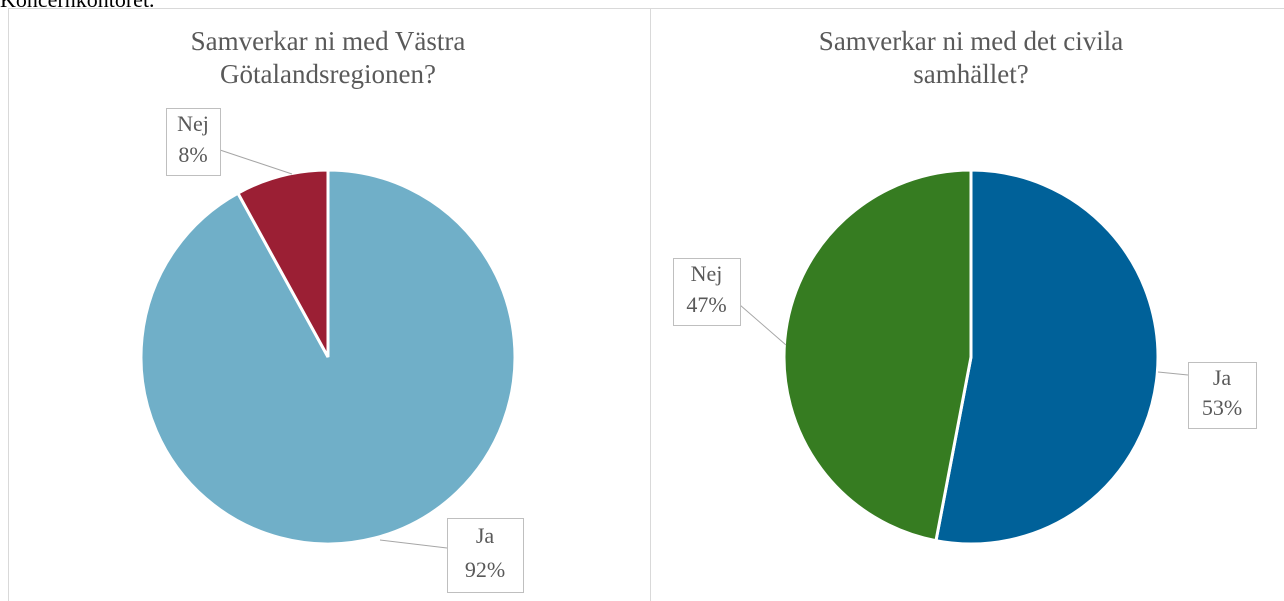 The image size is (1284, 601). I want to click on chart-title: Samverkar ni med Västra, so click(328, 41).